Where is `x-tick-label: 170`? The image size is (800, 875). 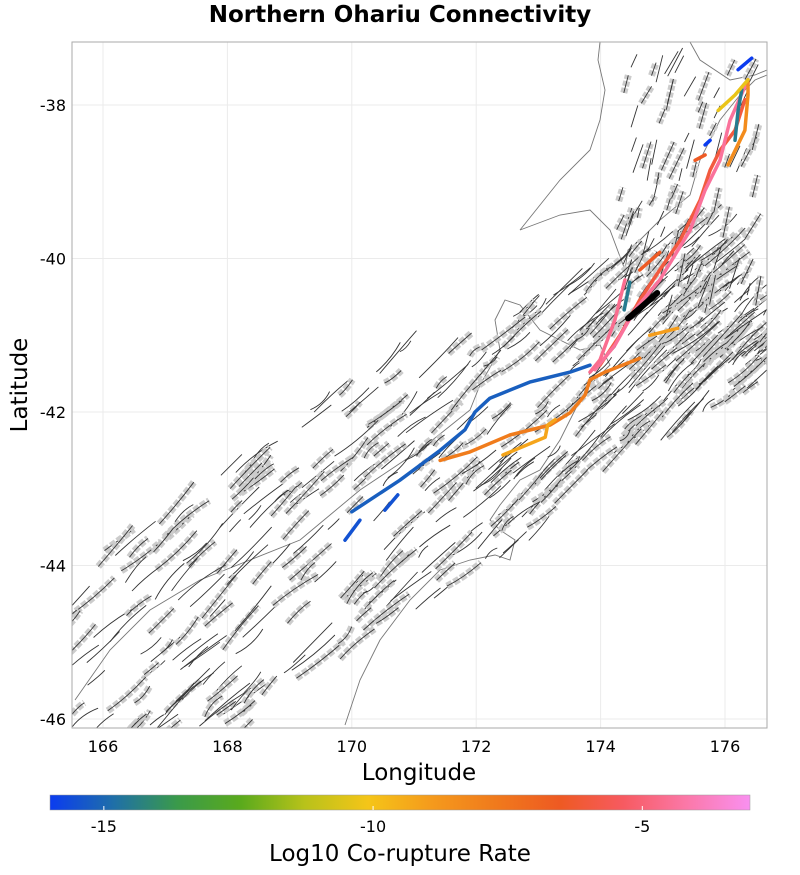 x-tick-label: 170 is located at coordinates (352, 746).